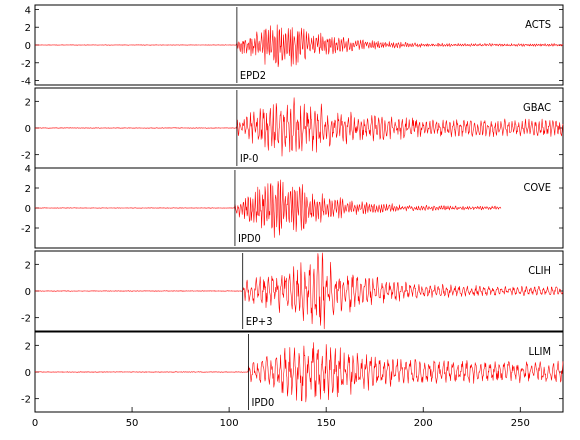 The height and width of the screenshot is (440, 580). I want to click on phase-label: EP+3, so click(259, 321).